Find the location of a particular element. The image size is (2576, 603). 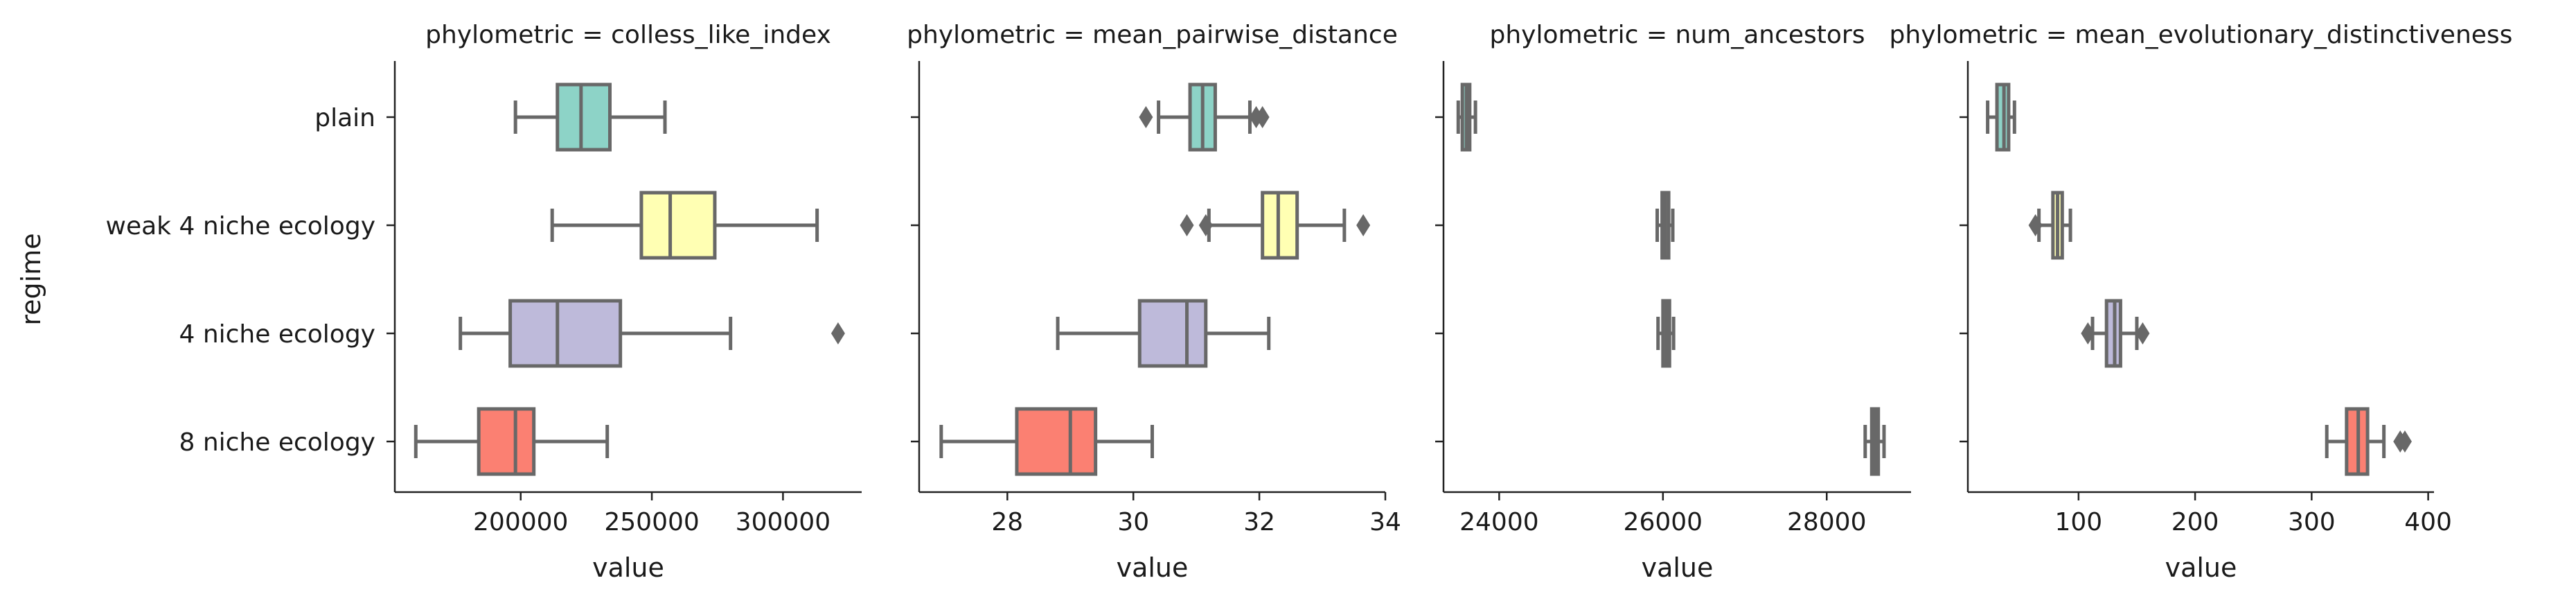

panel-title: phylometric = mean_pairwise_distance is located at coordinates (1152, 35).